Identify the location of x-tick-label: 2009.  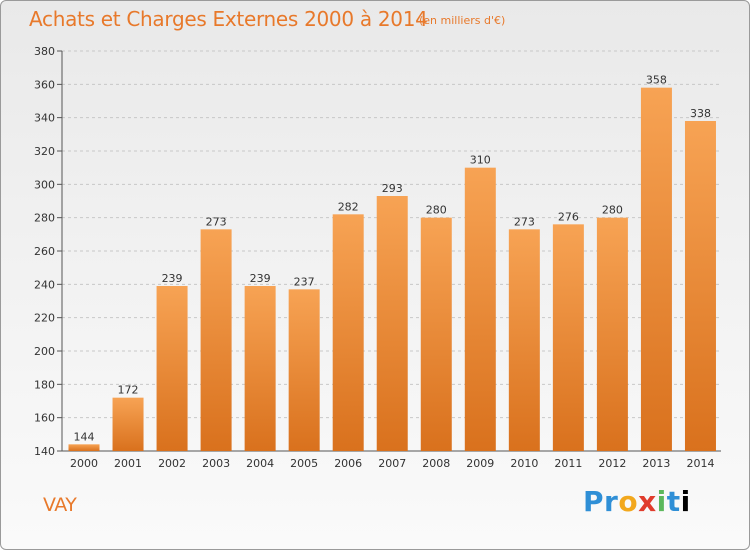
(480, 463).